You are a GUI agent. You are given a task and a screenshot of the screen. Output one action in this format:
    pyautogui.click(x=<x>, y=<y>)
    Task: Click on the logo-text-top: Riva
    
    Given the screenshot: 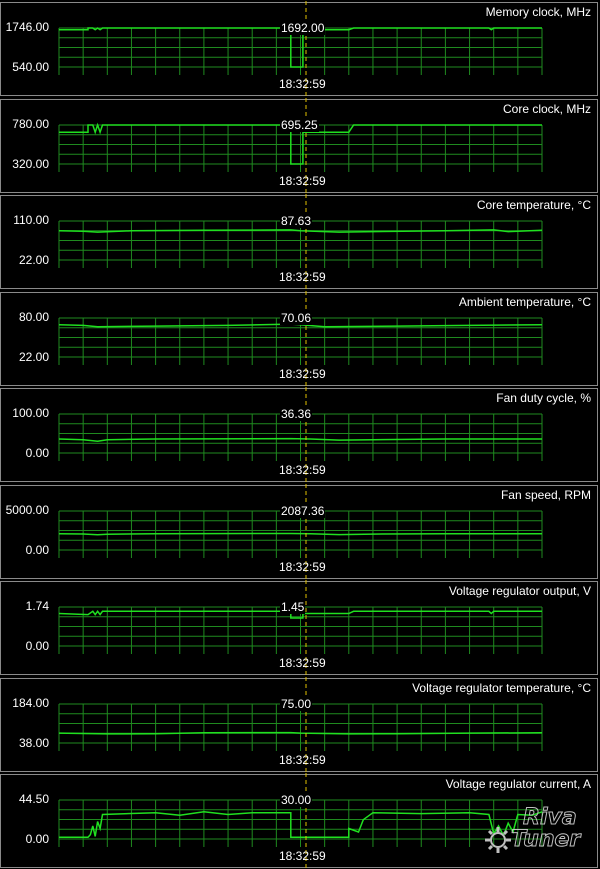 What is the action you would take?
    pyautogui.click(x=550, y=818)
    